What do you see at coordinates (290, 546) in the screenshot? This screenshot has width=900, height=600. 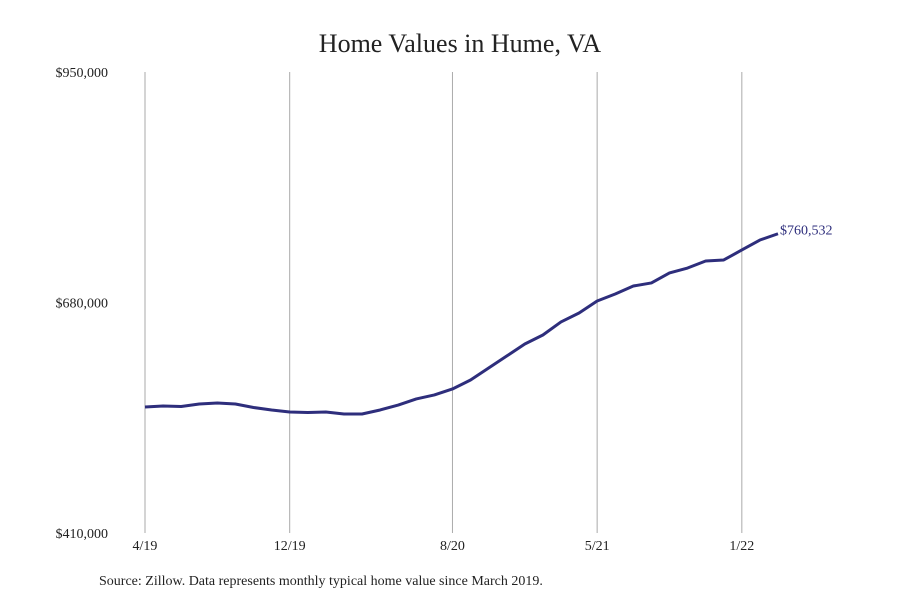 I see `x-tick-label: 12/19` at bounding box center [290, 546].